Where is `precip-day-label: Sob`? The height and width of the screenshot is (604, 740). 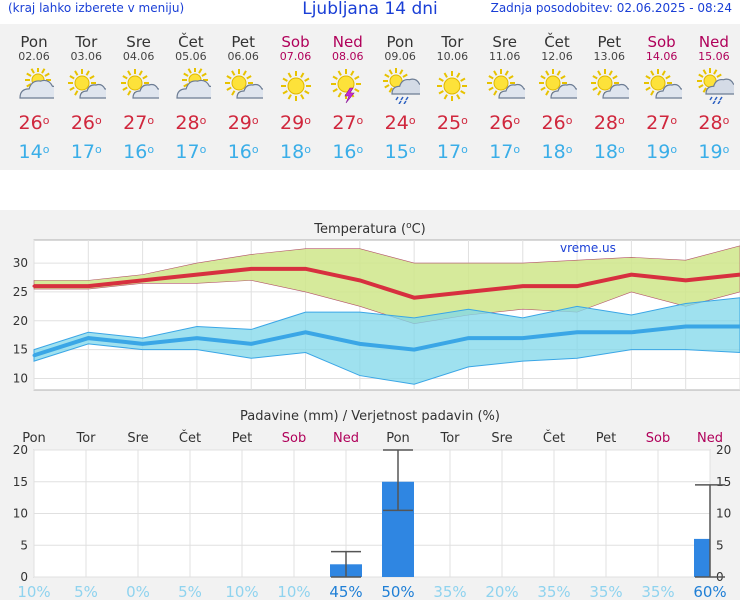
precip-day-label: Sob is located at coordinates (658, 438).